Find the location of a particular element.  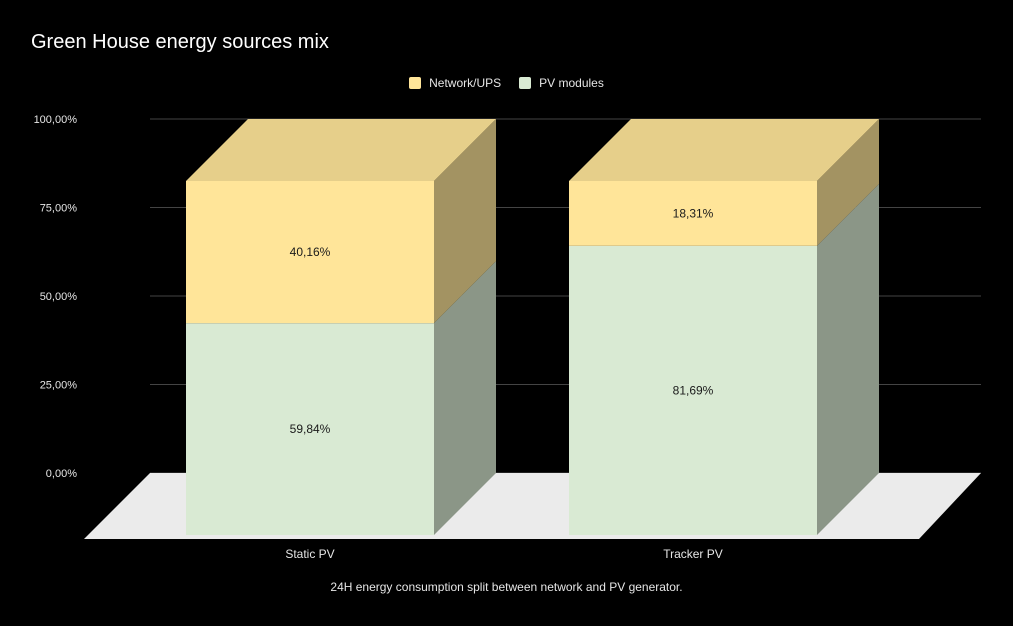

legend-swatch-network-ups is located at coordinates (415, 83).